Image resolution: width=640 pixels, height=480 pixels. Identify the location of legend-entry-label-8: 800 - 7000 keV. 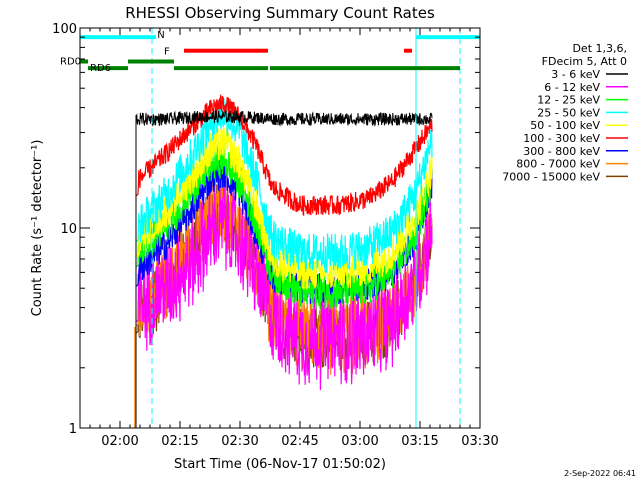
(558, 164).